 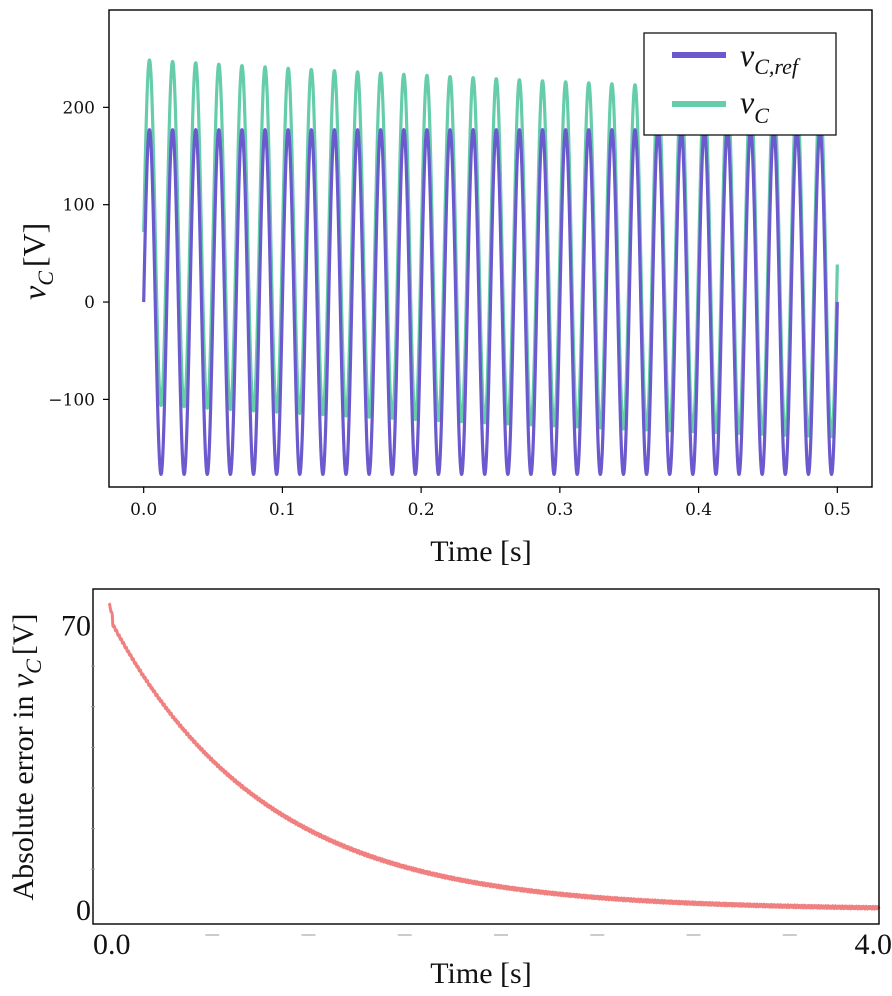 I want to click on top-x-tick-label: 0.4, so click(x=698, y=510).